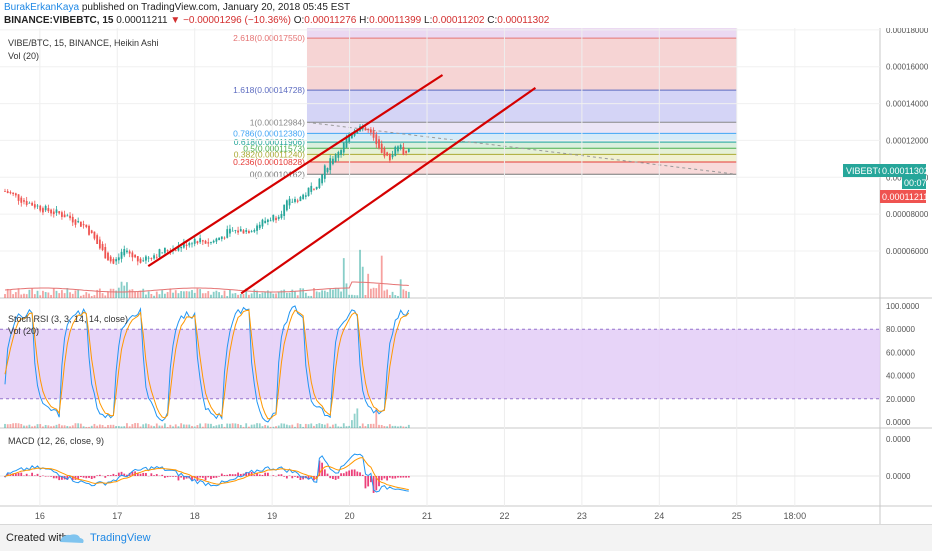  What do you see at coordinates (23, 331) in the screenshot?
I see `legend-volume-2: Vol (20)` at bounding box center [23, 331].